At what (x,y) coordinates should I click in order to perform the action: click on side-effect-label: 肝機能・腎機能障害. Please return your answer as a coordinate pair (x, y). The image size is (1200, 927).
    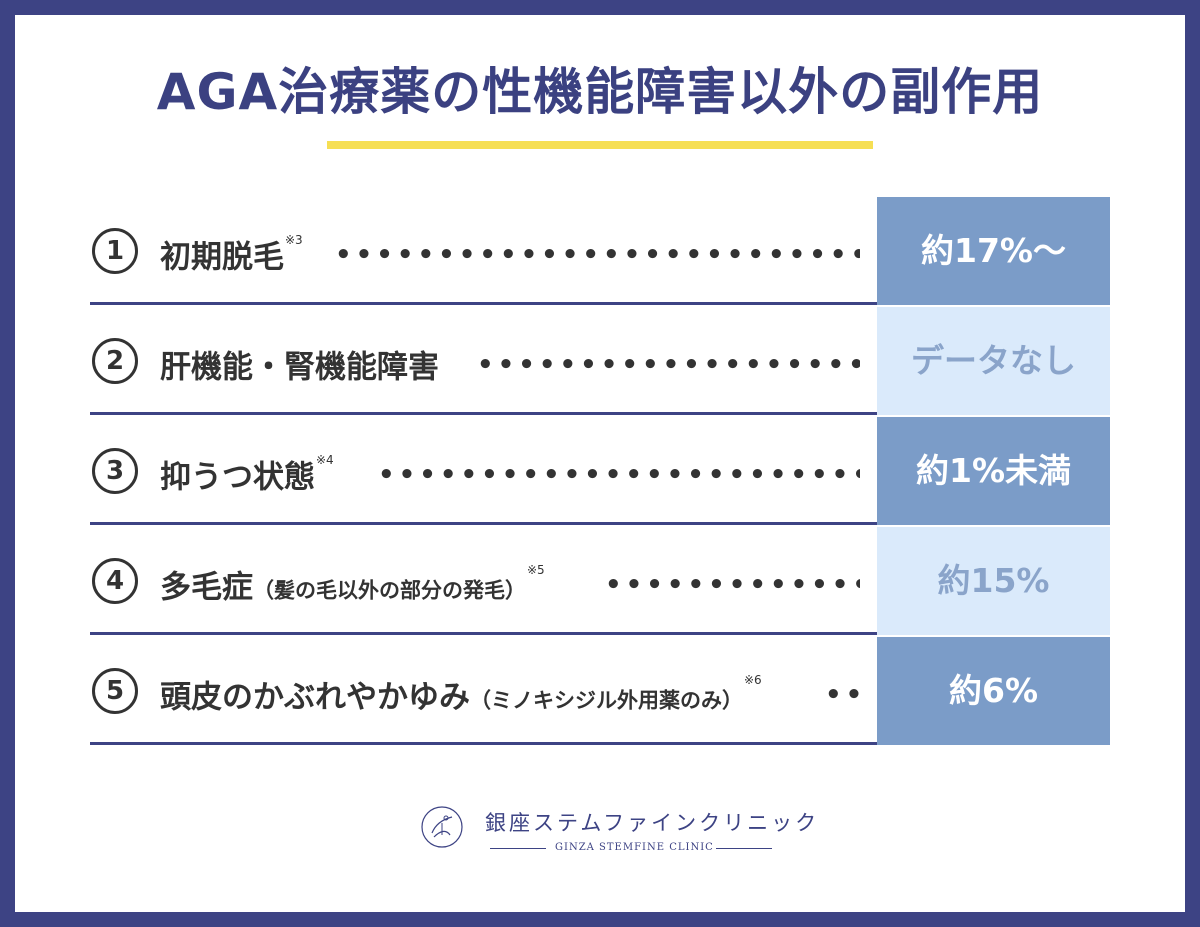
    Looking at the image, I should click on (300, 366).